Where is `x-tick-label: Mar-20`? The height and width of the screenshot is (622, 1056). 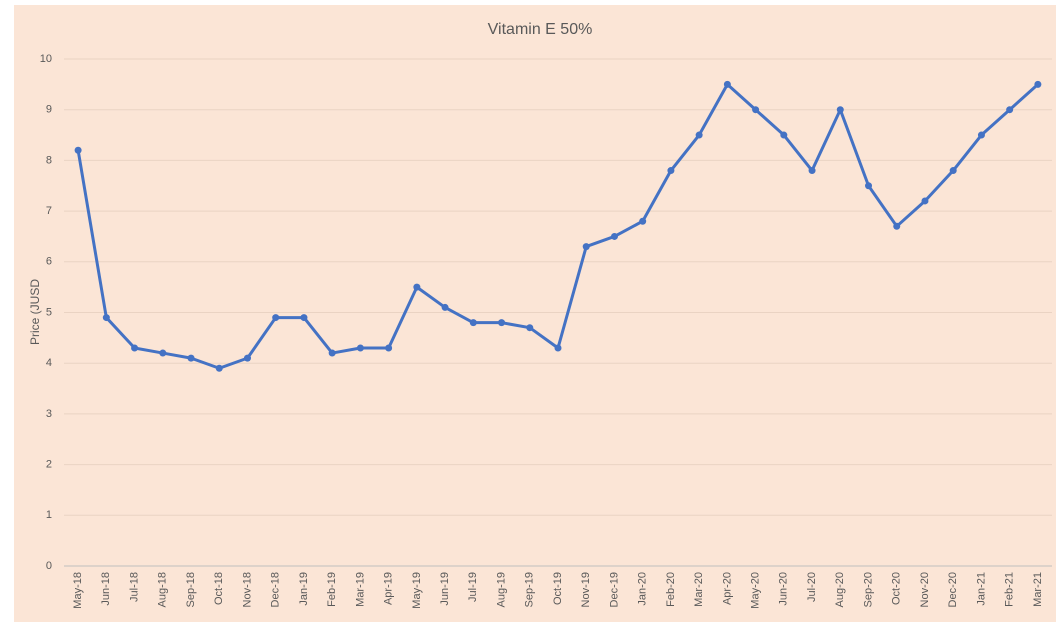
x-tick-label: Mar-20 is located at coordinates (699, 589).